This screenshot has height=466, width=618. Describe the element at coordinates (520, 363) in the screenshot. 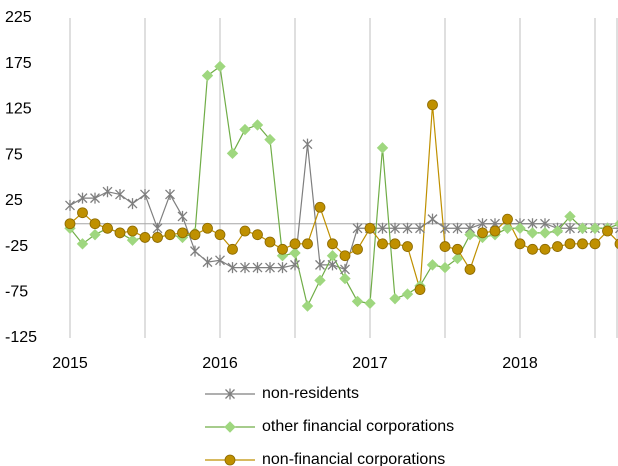

I see `x-tick-label: 2018` at that location.